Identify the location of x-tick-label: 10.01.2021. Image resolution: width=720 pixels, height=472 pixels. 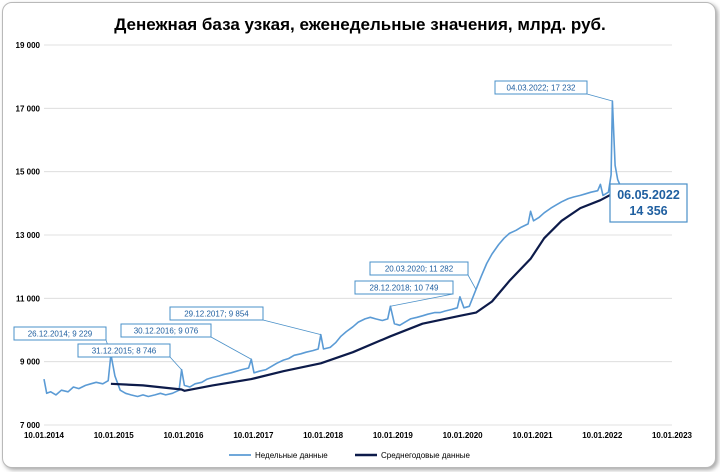
(533, 435).